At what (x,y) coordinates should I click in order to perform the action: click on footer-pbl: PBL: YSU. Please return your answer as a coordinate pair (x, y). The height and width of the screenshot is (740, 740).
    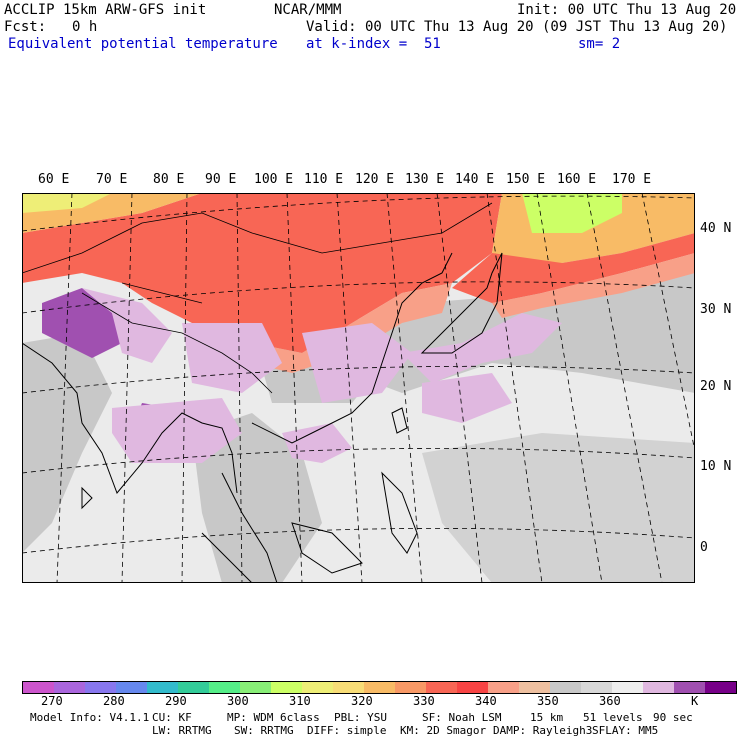
    Looking at the image, I should click on (360, 717).